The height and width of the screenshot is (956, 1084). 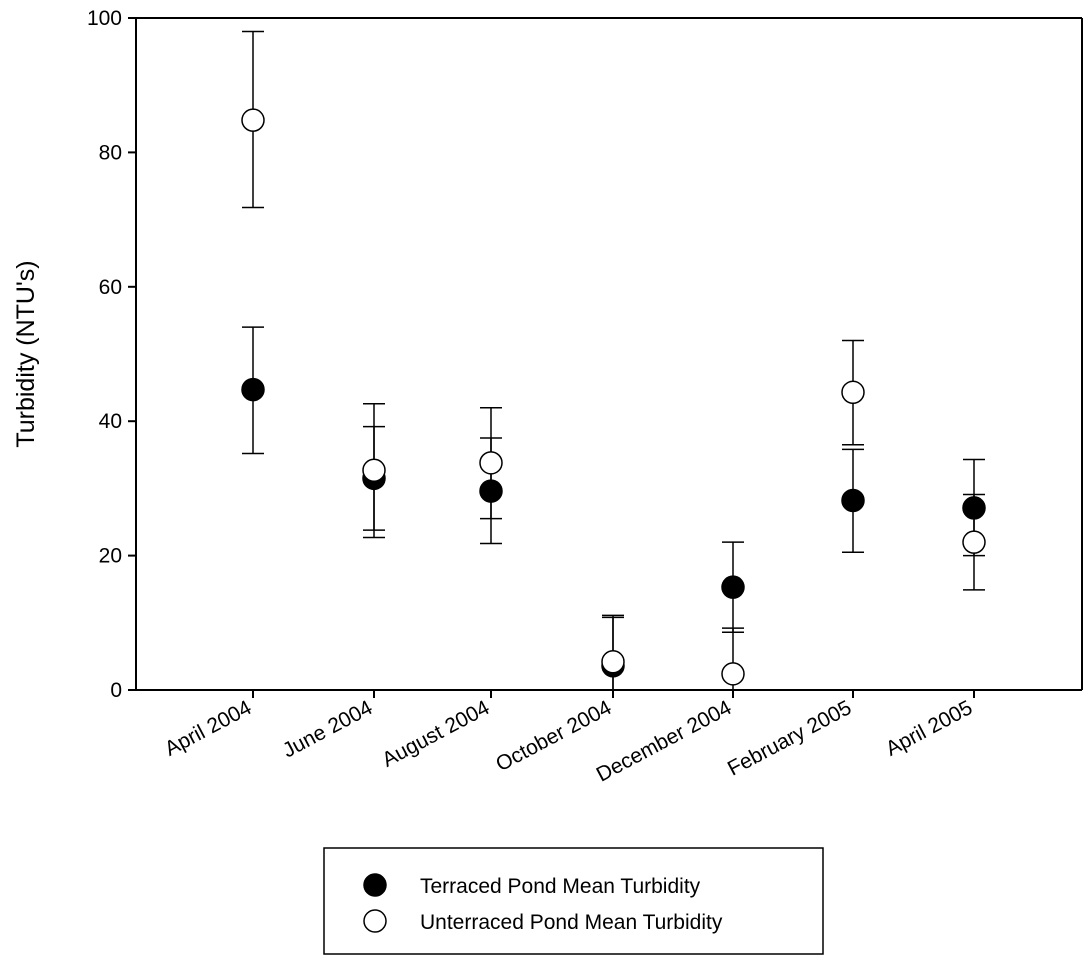 What do you see at coordinates (375, 921) in the screenshot?
I see `legend-marker-unterraced` at bounding box center [375, 921].